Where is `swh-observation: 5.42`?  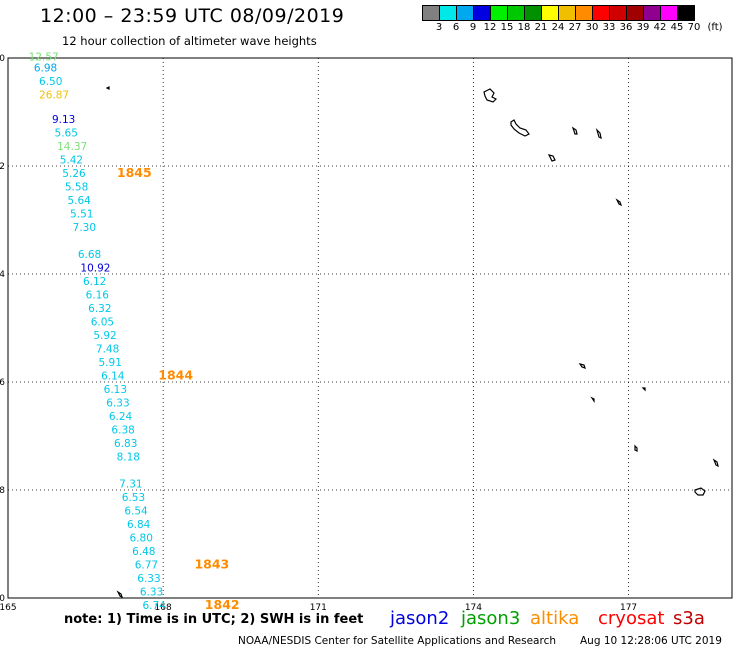 swh-observation: 5.42 is located at coordinates (71, 160).